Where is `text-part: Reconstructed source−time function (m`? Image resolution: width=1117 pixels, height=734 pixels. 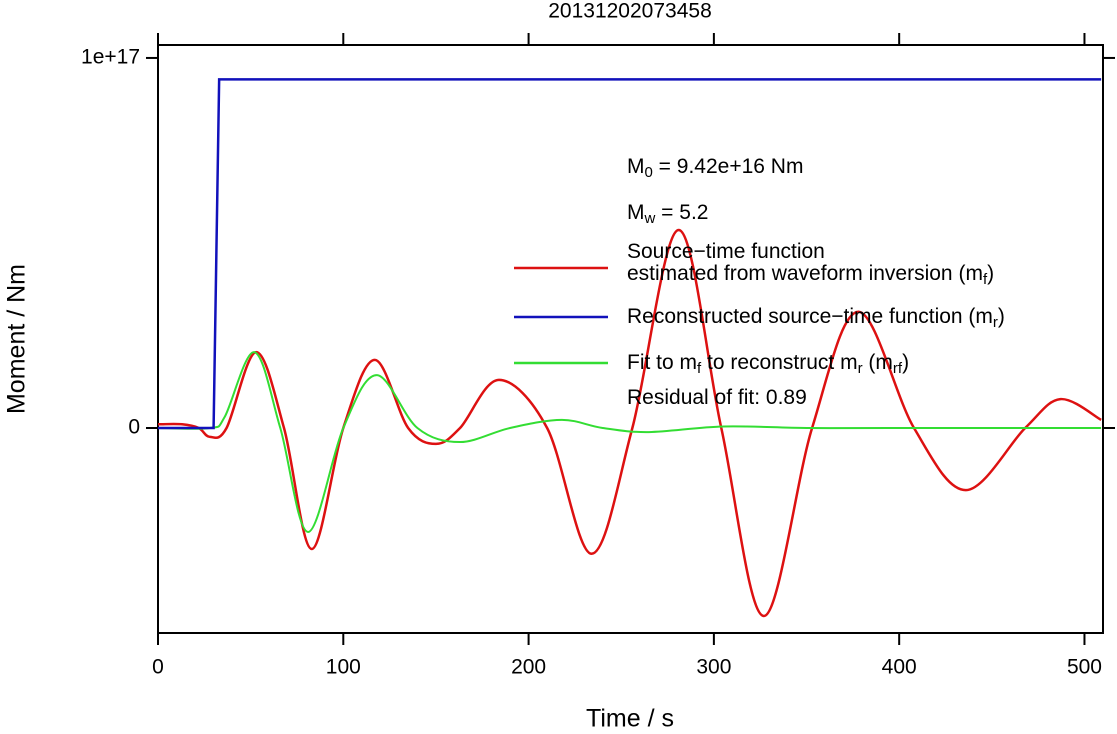 text-part: Reconstructed source−time function (m is located at coordinates (810, 316).